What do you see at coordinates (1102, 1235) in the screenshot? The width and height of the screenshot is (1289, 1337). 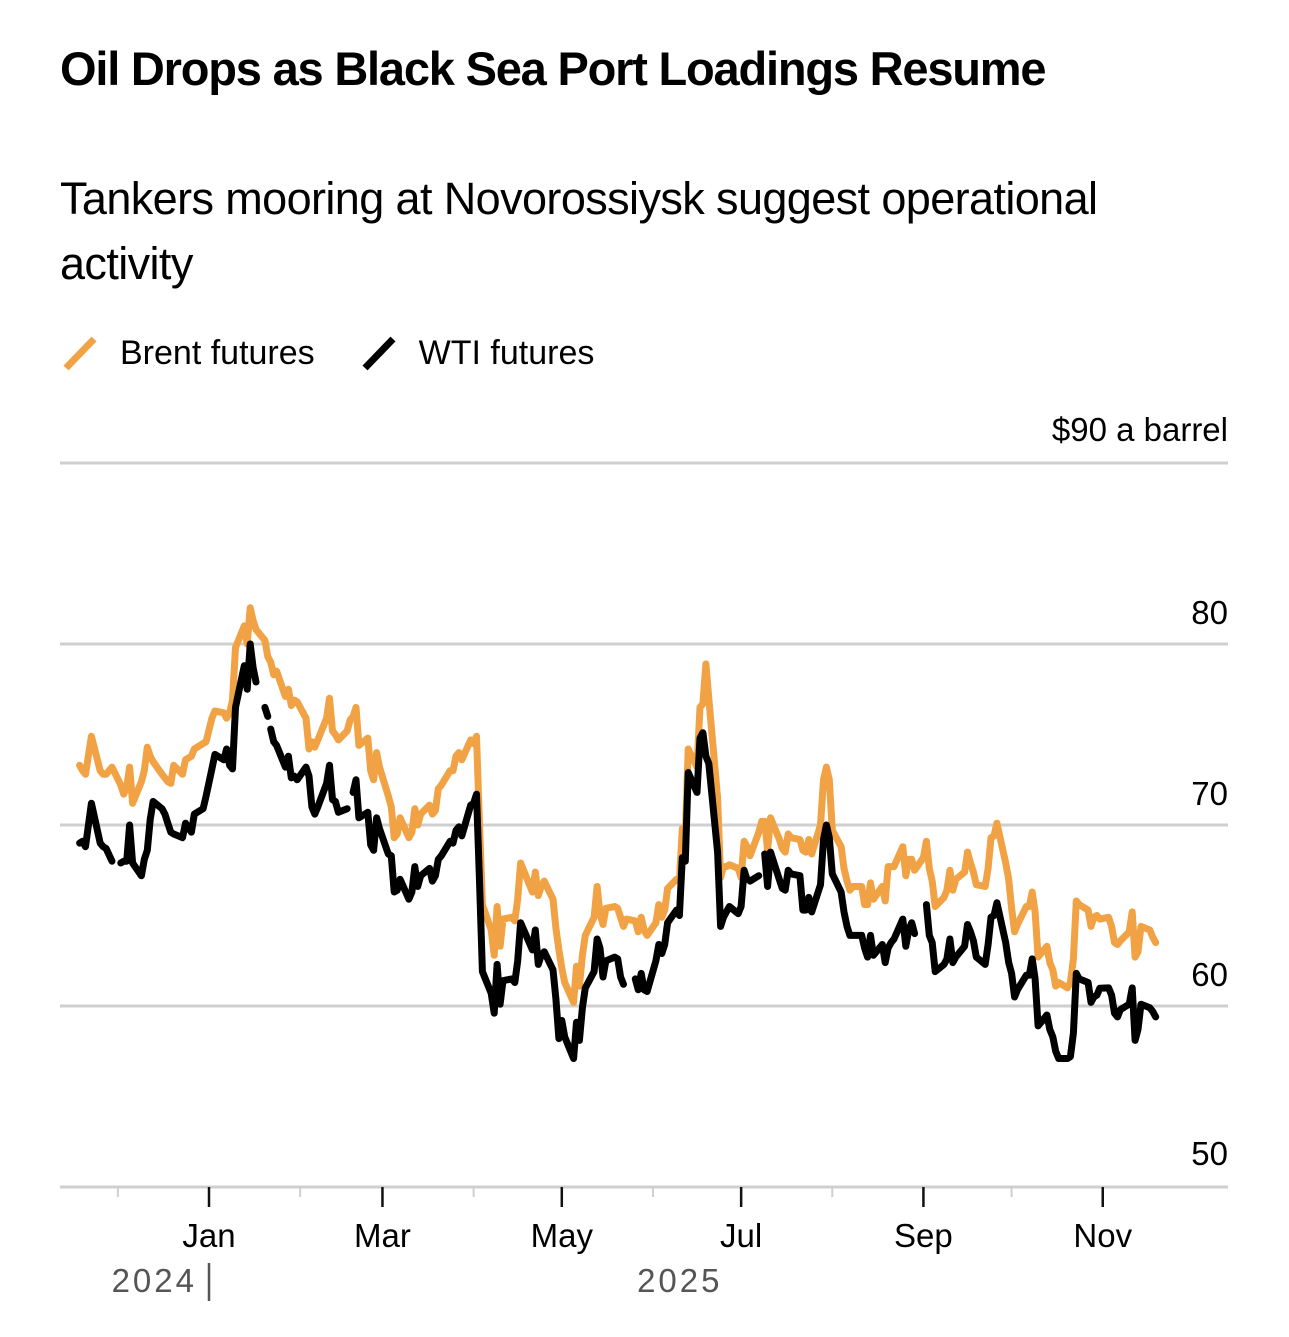 I see `x-tick-label-nov: Nov` at bounding box center [1102, 1235].